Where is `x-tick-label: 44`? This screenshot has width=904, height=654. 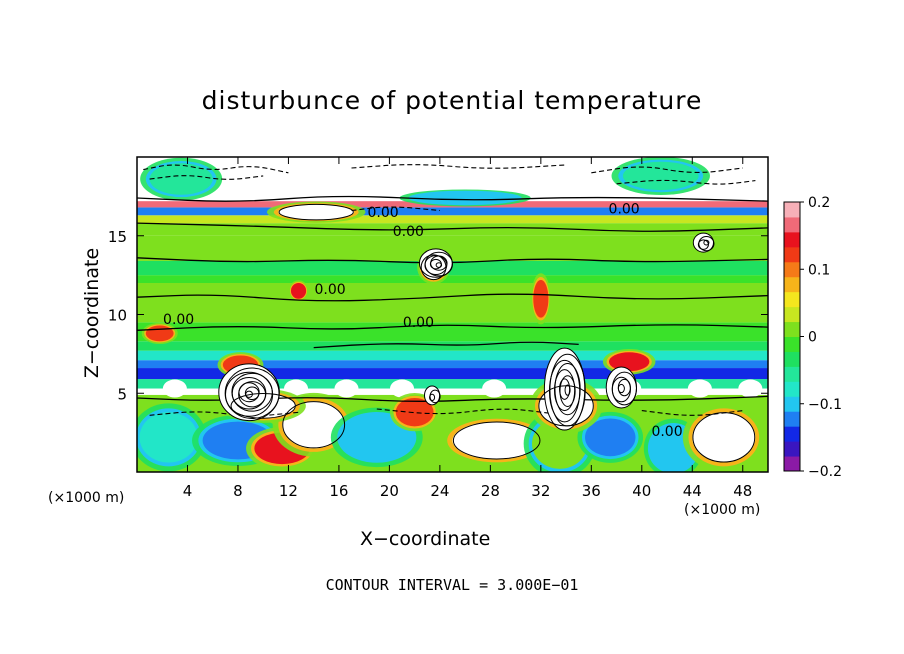 x-tick-label: 44 is located at coordinates (692, 491).